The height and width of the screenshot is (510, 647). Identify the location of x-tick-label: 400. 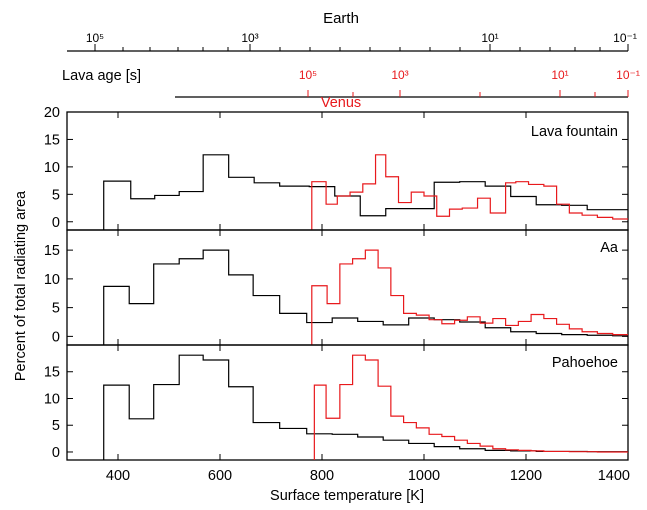
(118, 476).